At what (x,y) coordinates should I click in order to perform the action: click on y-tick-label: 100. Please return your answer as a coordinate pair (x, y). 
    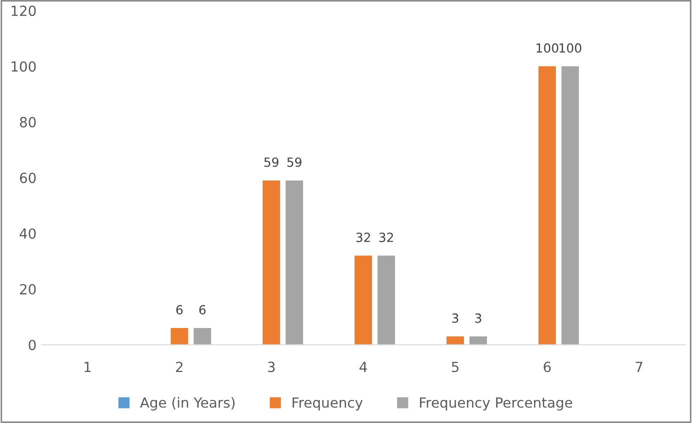
    Looking at the image, I should click on (24, 66).